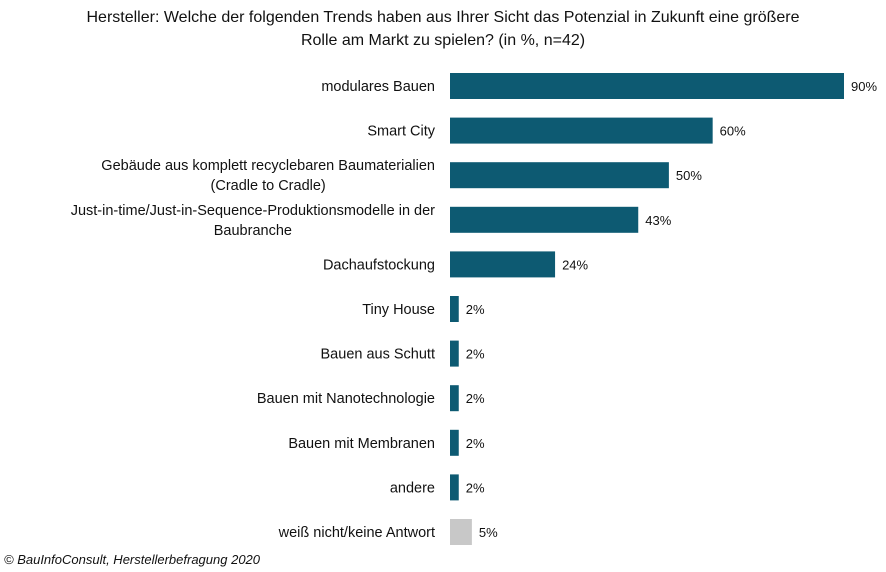 This screenshot has height=572, width=886. Describe the element at coordinates (864, 86) in the screenshot. I see `value-label: 90%` at that location.